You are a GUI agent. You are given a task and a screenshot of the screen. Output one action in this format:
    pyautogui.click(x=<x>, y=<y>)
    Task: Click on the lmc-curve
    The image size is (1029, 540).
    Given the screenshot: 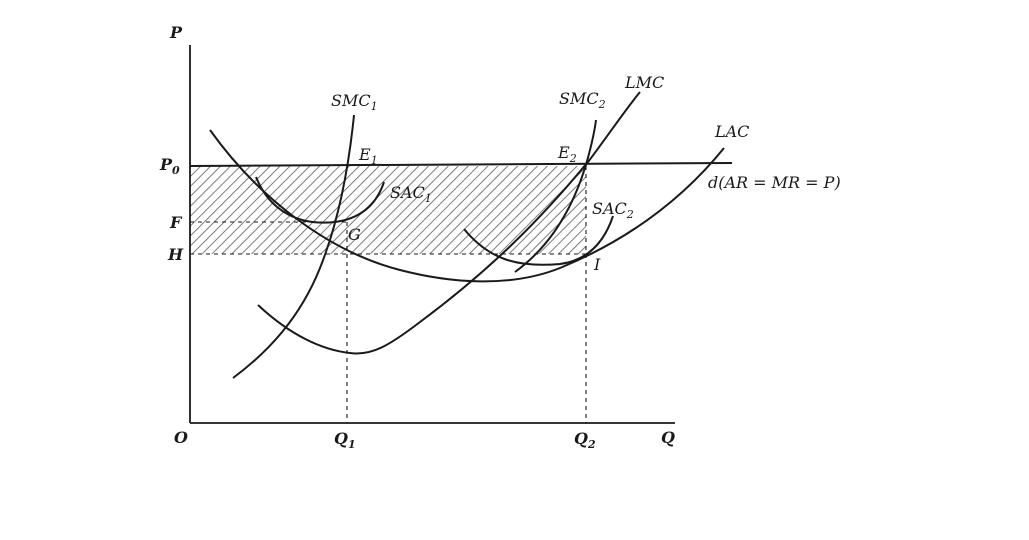 What is the action you would take?
    pyautogui.click(x=293, y=246)
    